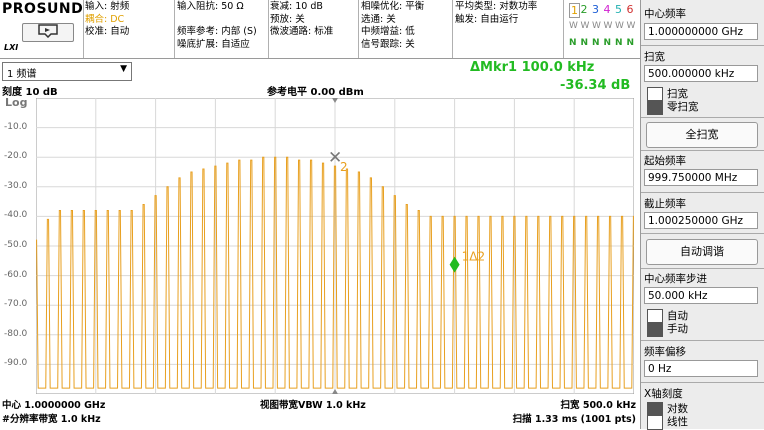 This screenshot has height=430, width=764. I want to click on center-freq-label: 中心频率, so click(665, 14).